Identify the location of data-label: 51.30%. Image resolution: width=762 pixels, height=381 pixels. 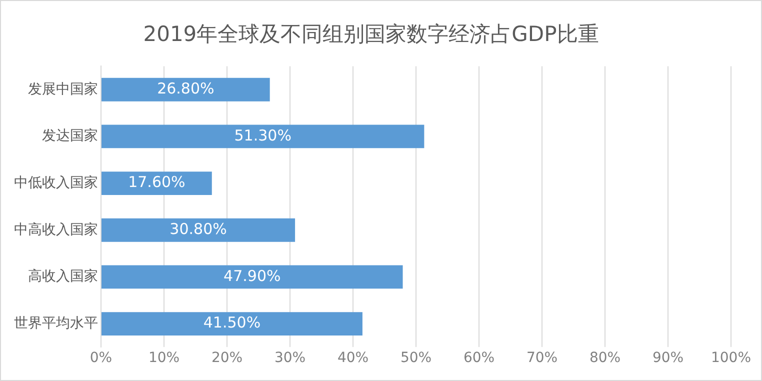
(263, 135).